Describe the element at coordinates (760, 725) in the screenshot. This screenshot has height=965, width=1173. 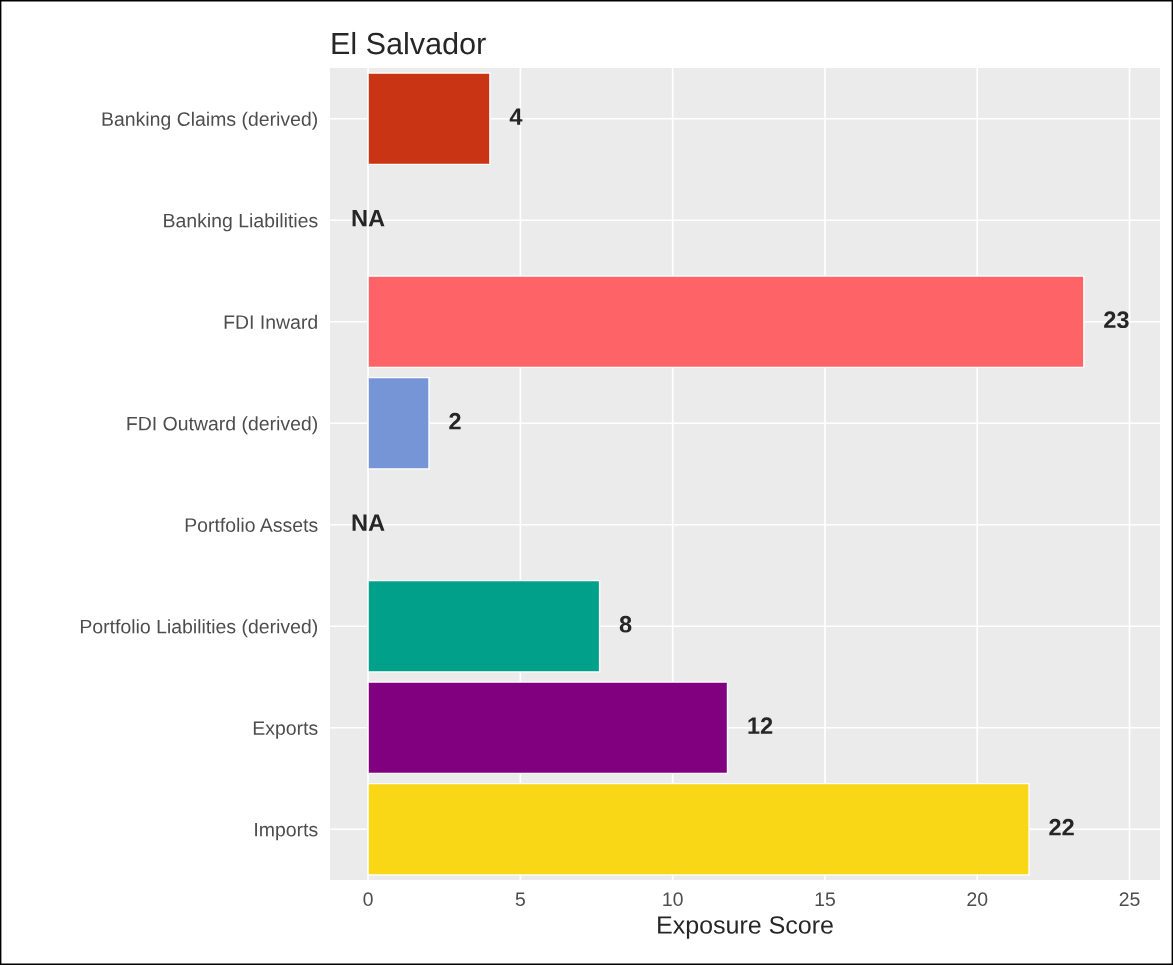
I see `data-label: 12` at that location.